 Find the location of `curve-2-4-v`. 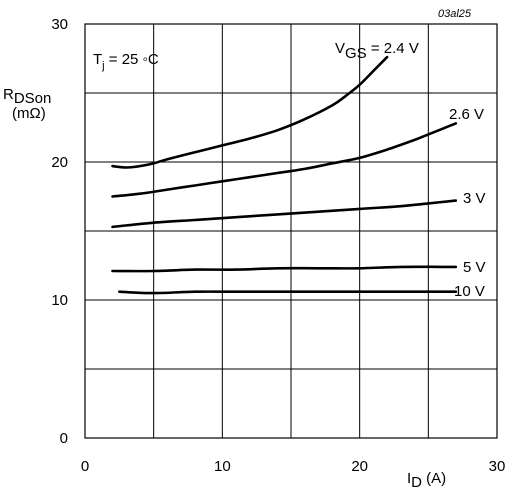

curve-2-4-v is located at coordinates (250, 112).